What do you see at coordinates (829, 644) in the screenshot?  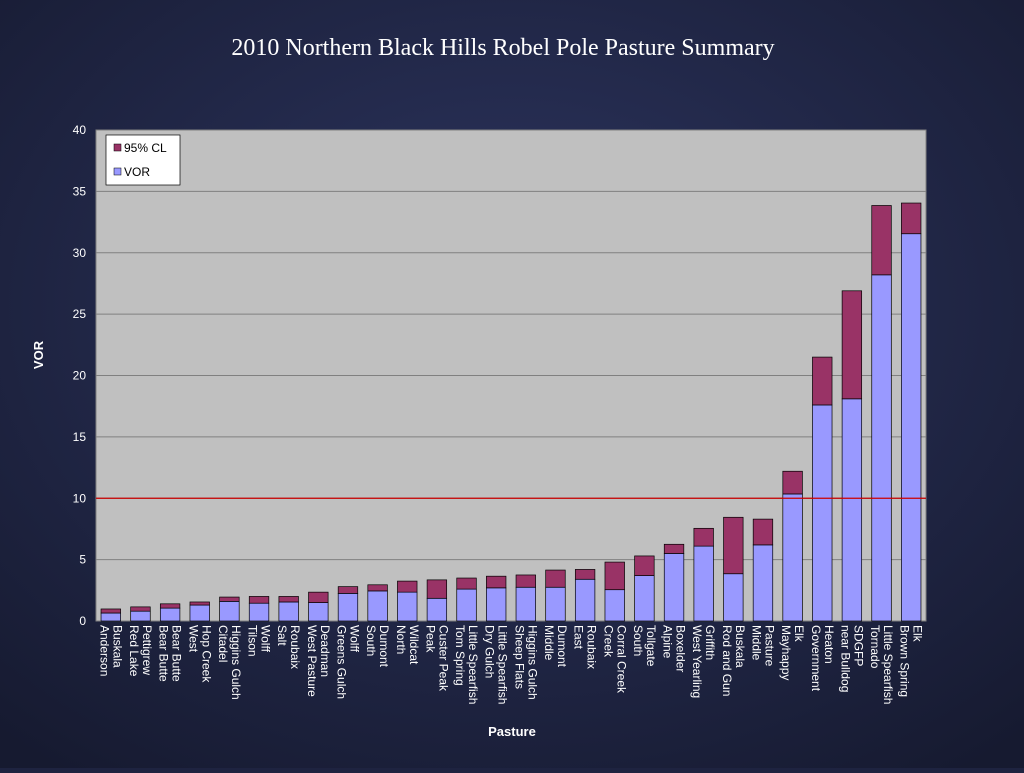 I see `x-tick-line: Heaton` at bounding box center [829, 644].